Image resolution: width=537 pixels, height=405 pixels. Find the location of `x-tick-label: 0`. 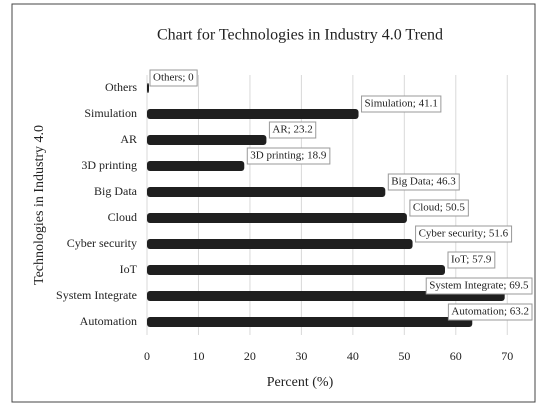

x-tick-label: 0 is located at coordinates (147, 356).